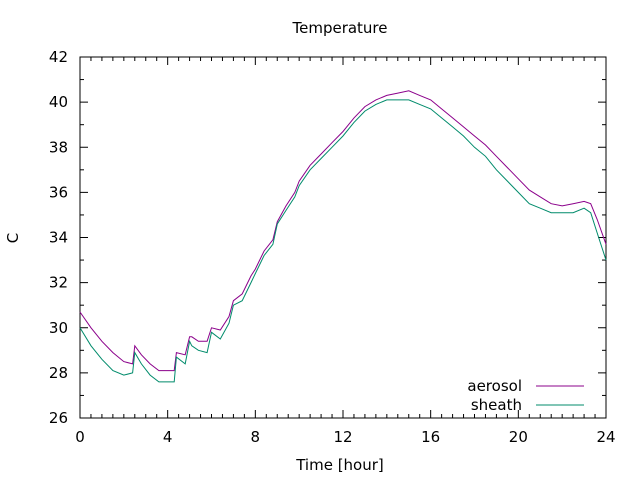 Image resolution: width=640 pixels, height=480 pixels. Describe the element at coordinates (339, 28) in the screenshot. I see `chart-title: Temperature` at that location.